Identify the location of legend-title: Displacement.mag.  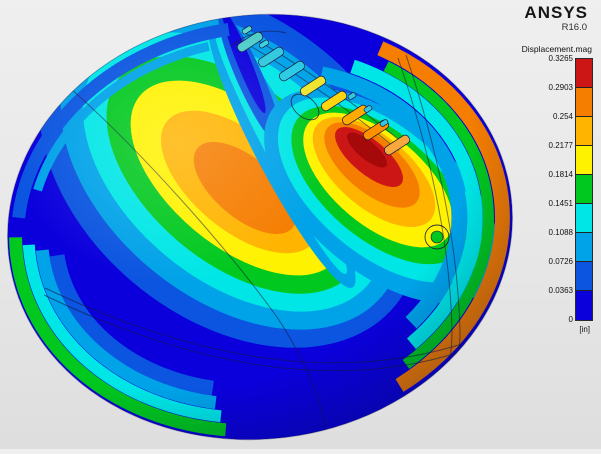
(556, 49).